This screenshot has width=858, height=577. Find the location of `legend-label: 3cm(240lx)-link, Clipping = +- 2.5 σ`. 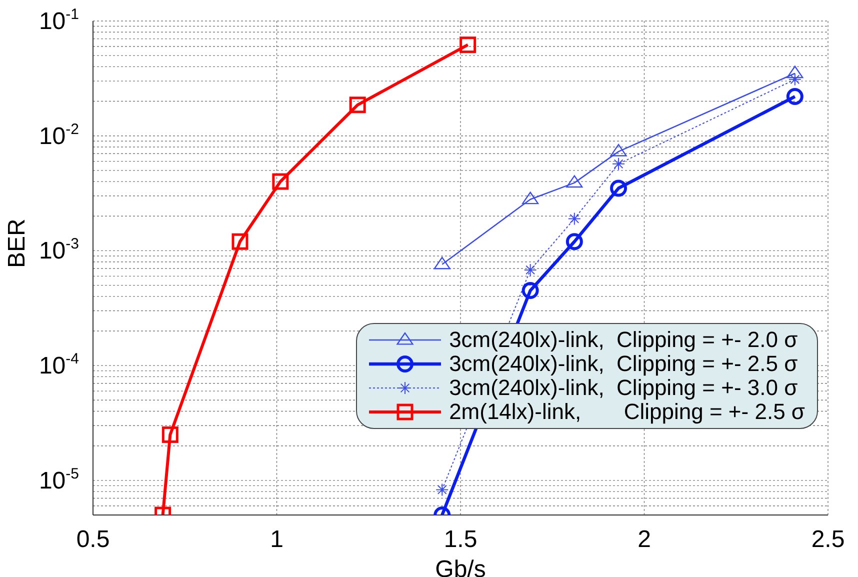

legend-label: 3cm(240lx)-link, Clipping = +- 2.5 σ is located at coordinates (623, 363).